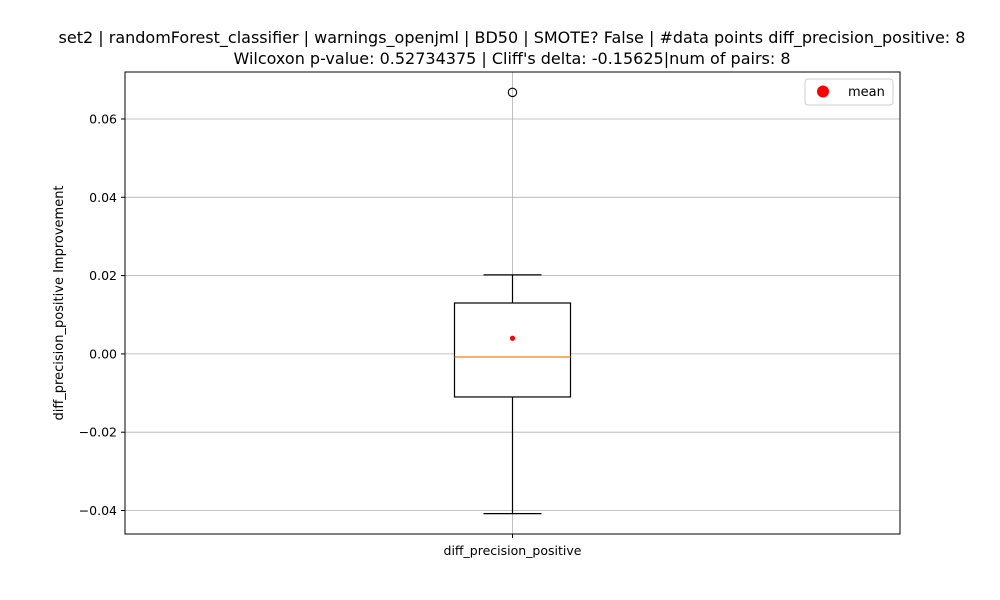 The width and height of the screenshot is (1000, 600). Describe the element at coordinates (59, 302) in the screenshot. I see `y-axis-label: diff_precision_positive Improvement` at that location.